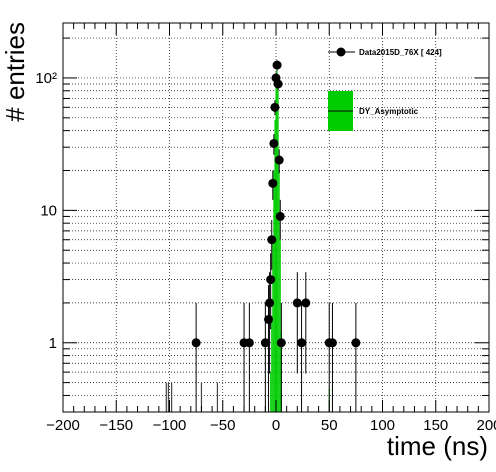 This screenshot has height=472, width=496. What do you see at coordinates (437, 446) in the screenshot?
I see `x-axis-title: time (ns)` at bounding box center [437, 446].